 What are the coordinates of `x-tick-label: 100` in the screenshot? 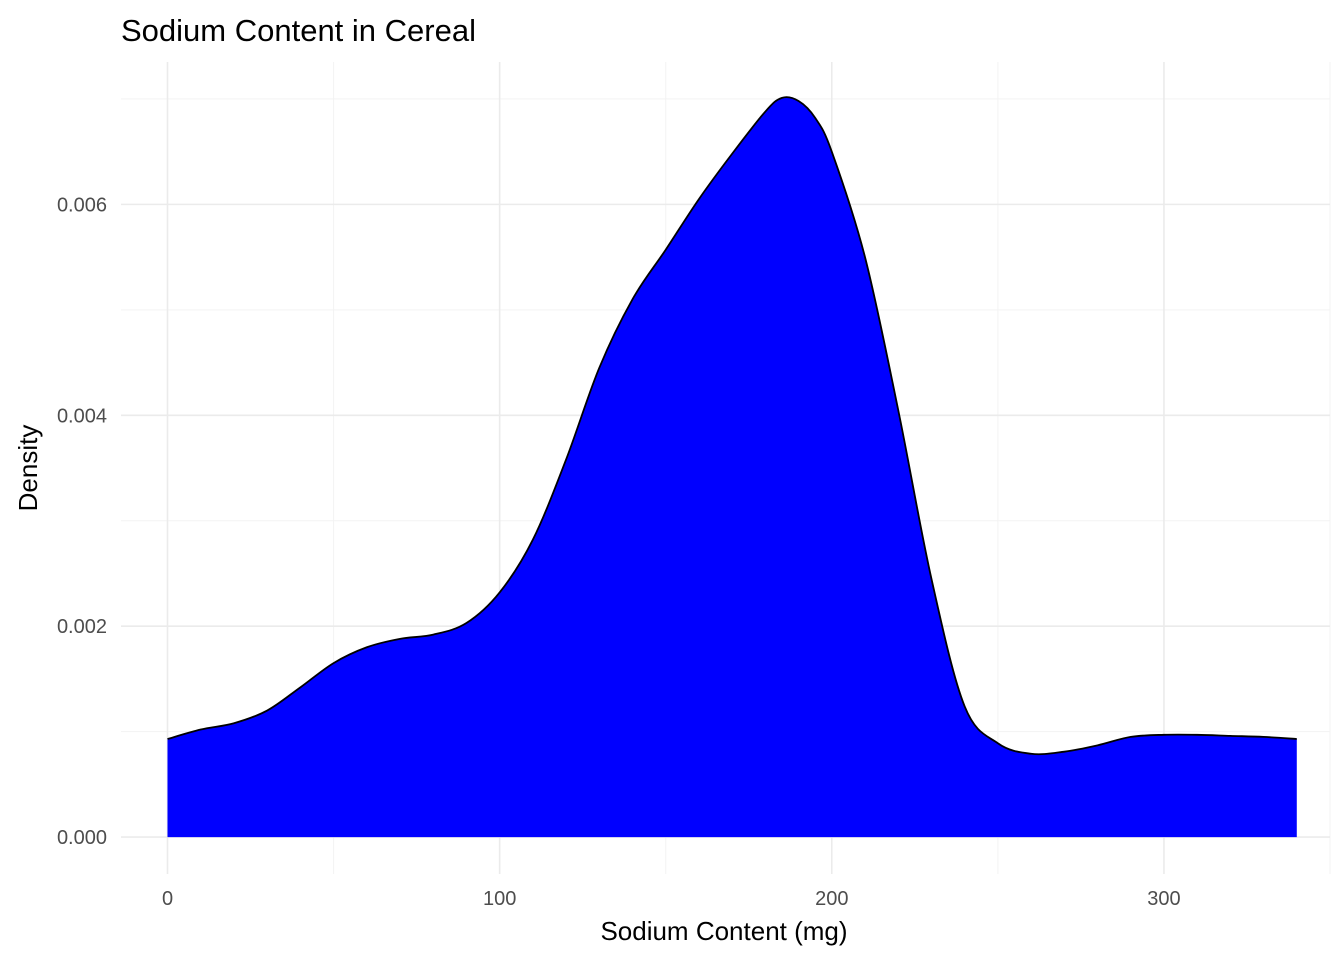 It's located at (499, 899).